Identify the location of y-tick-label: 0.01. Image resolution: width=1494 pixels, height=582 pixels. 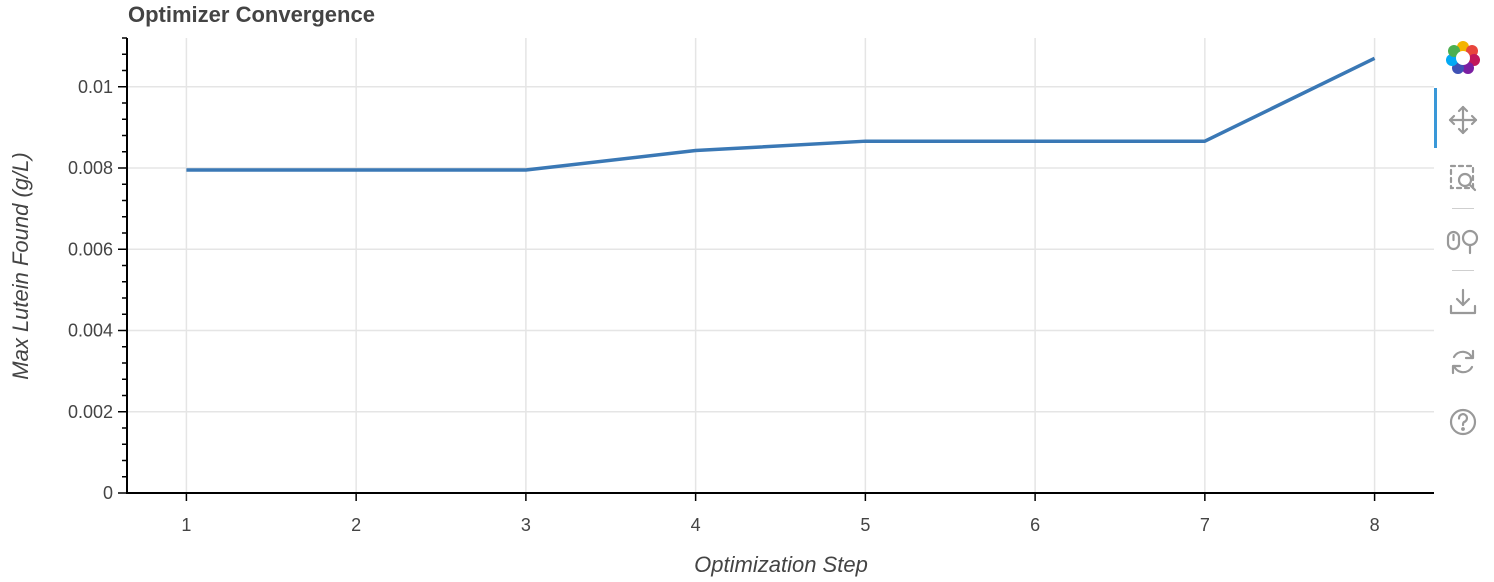
(95, 87).